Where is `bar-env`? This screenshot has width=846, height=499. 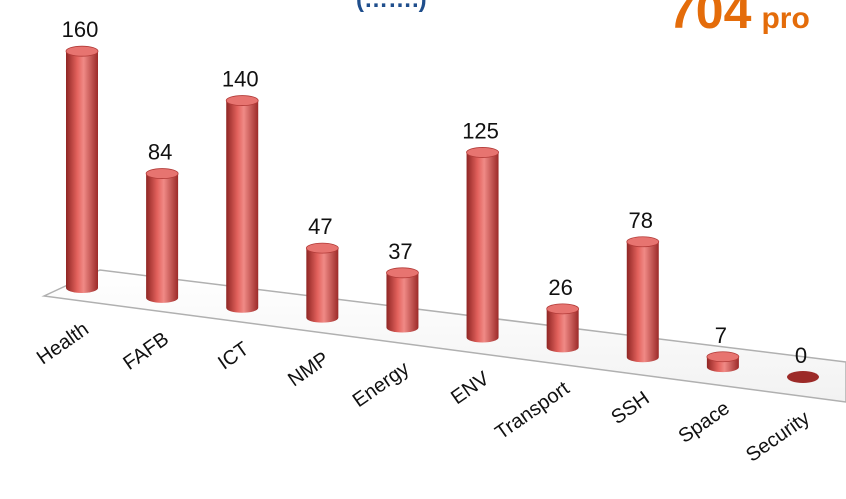
bar-env is located at coordinates (482, 245).